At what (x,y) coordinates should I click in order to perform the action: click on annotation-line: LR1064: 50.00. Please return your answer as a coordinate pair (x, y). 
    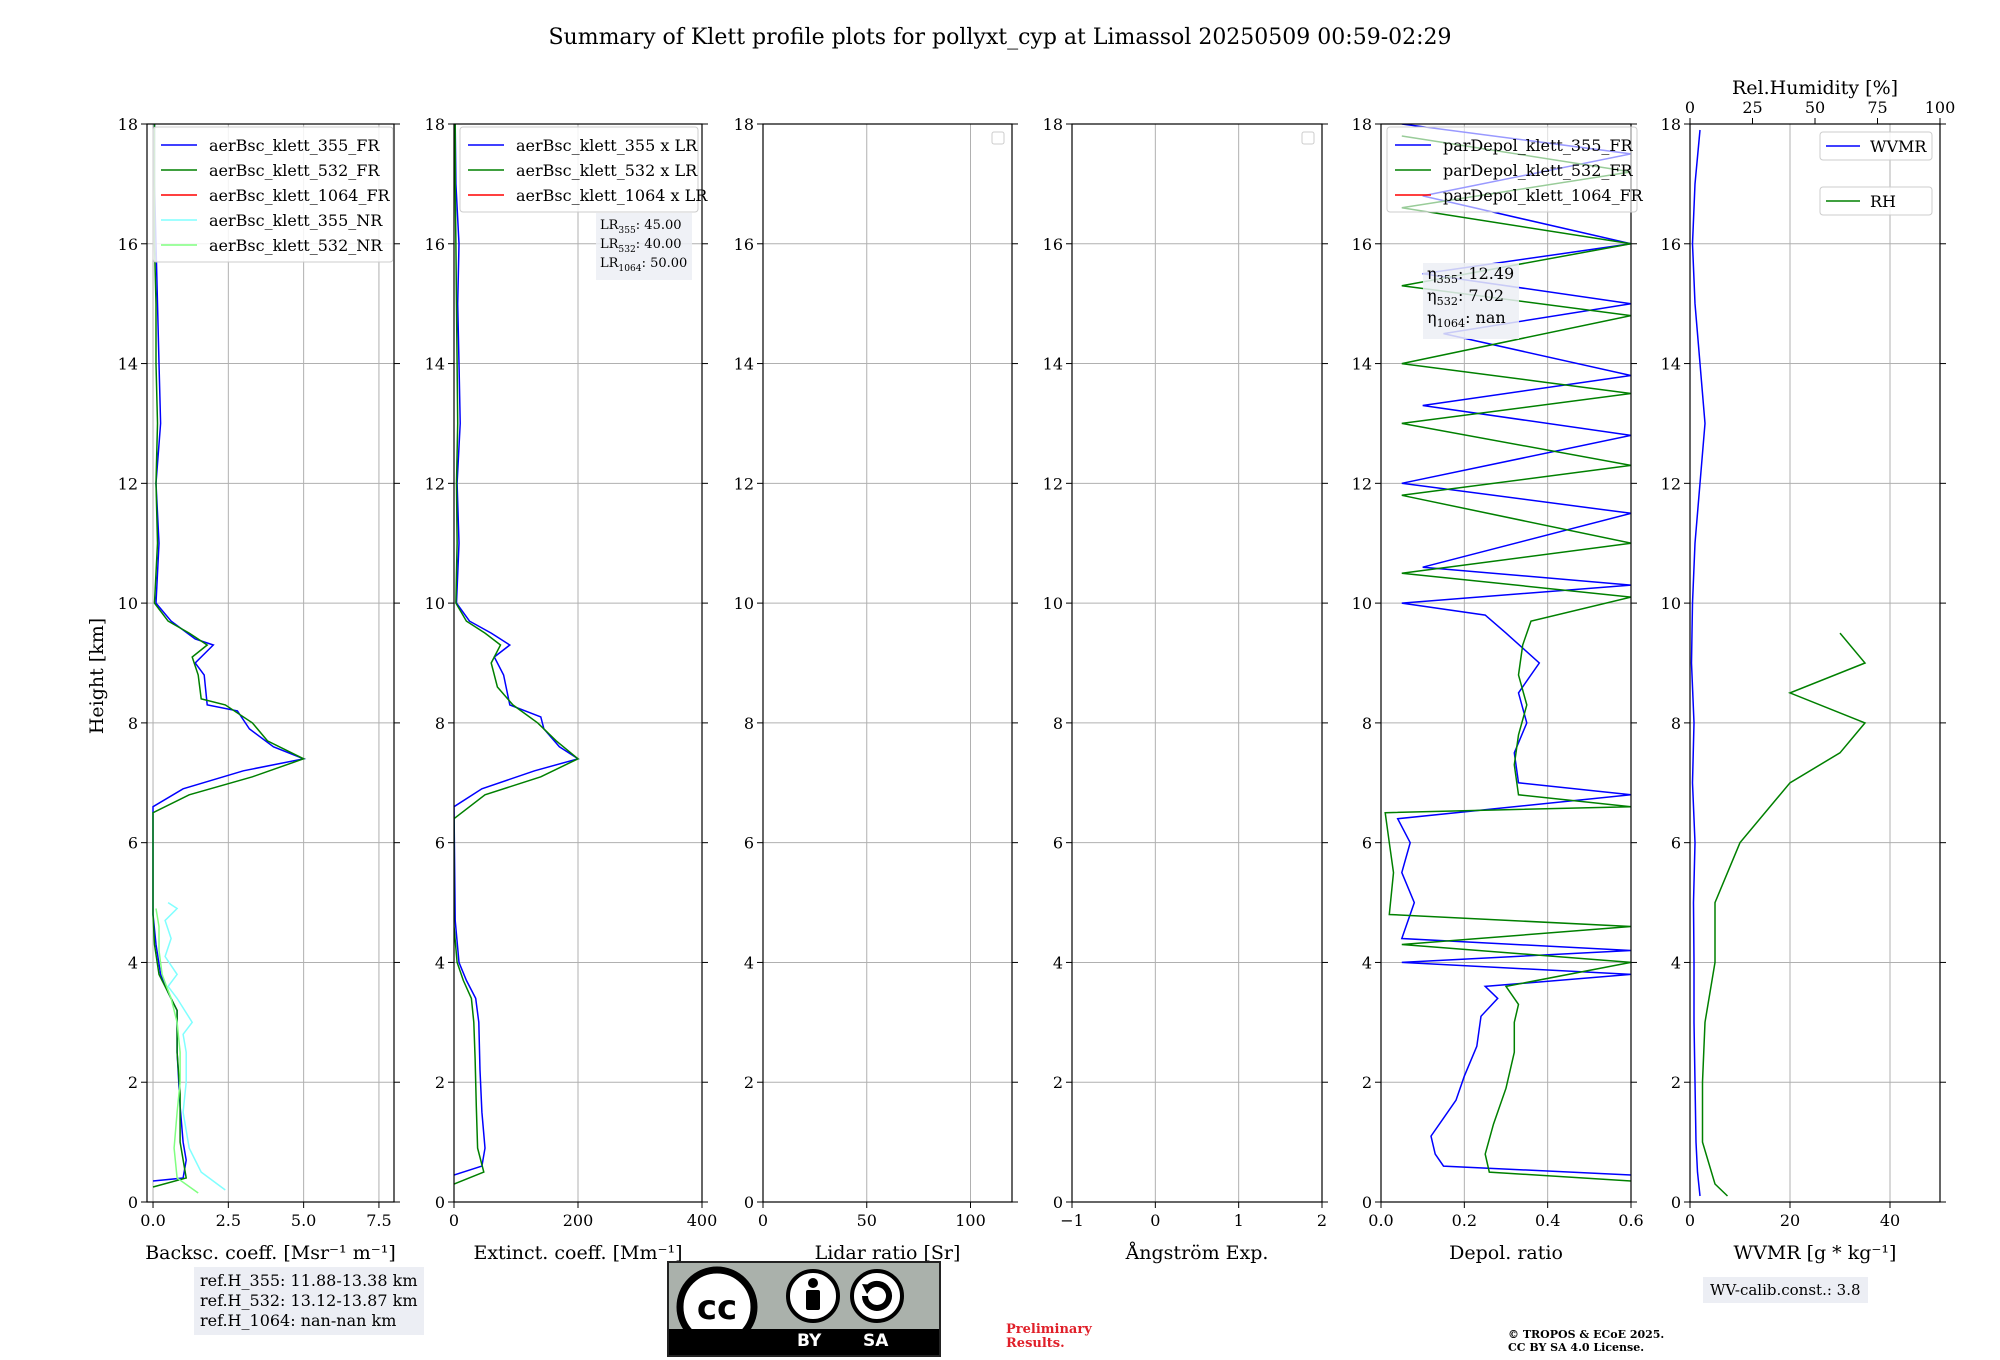
    Looking at the image, I should click on (643, 265).